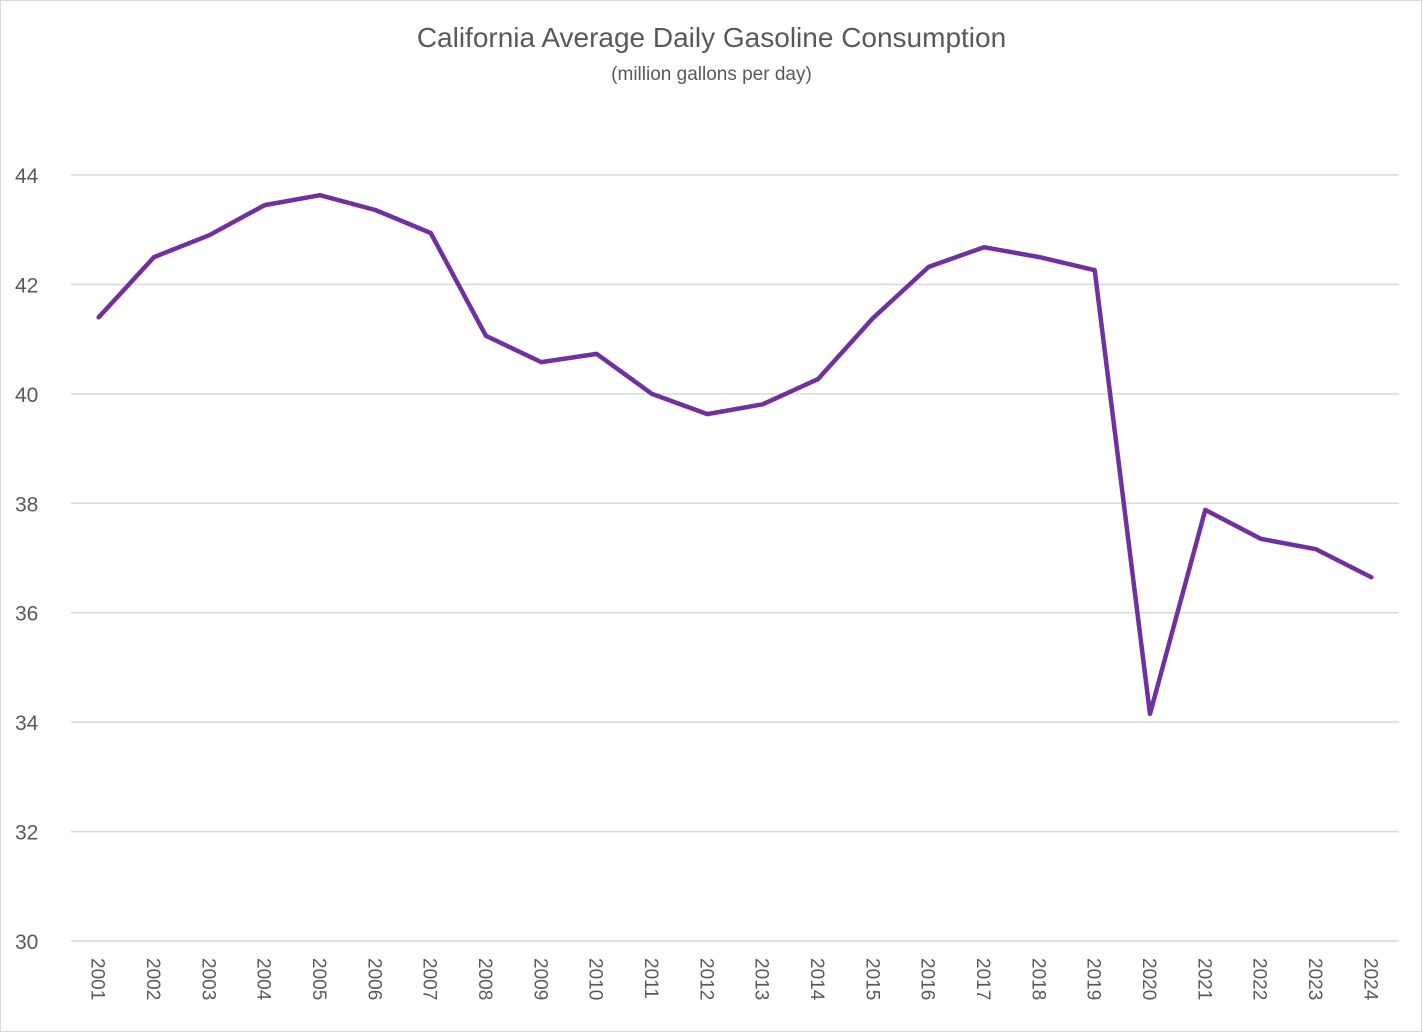 The width and height of the screenshot is (1423, 1033). Describe the element at coordinates (97, 979) in the screenshot. I see `x-tick-label: 2001` at that location.